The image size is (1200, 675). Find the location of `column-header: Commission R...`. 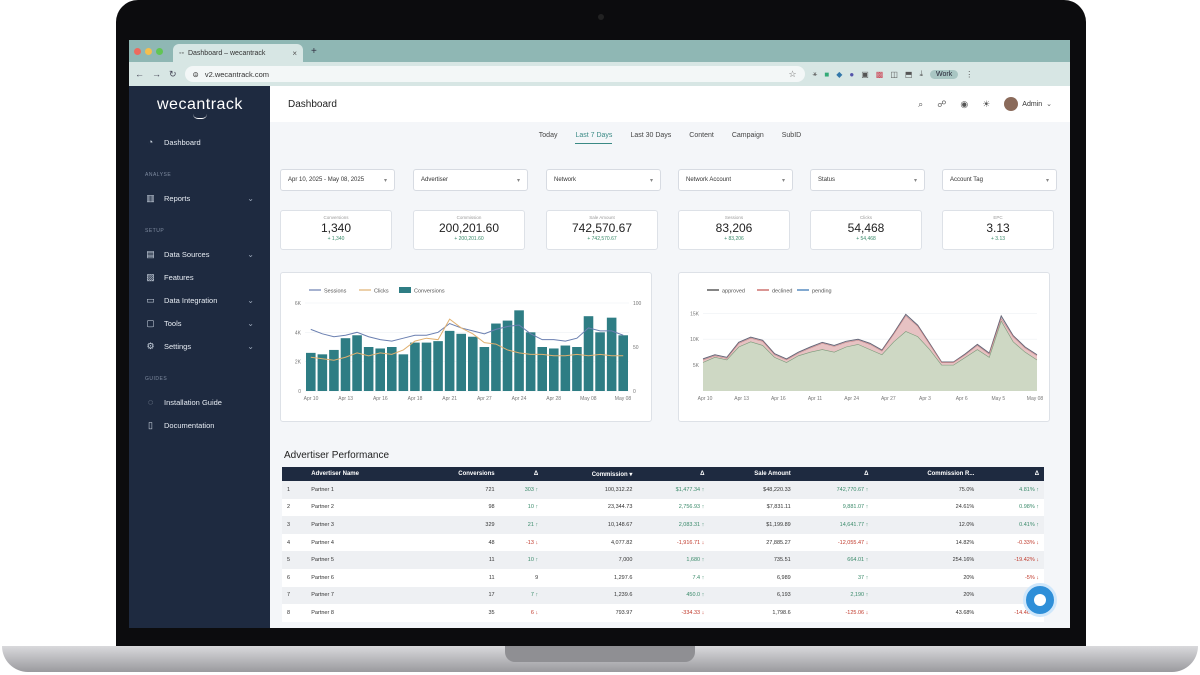

column-header: Commission R... is located at coordinates (926, 474).